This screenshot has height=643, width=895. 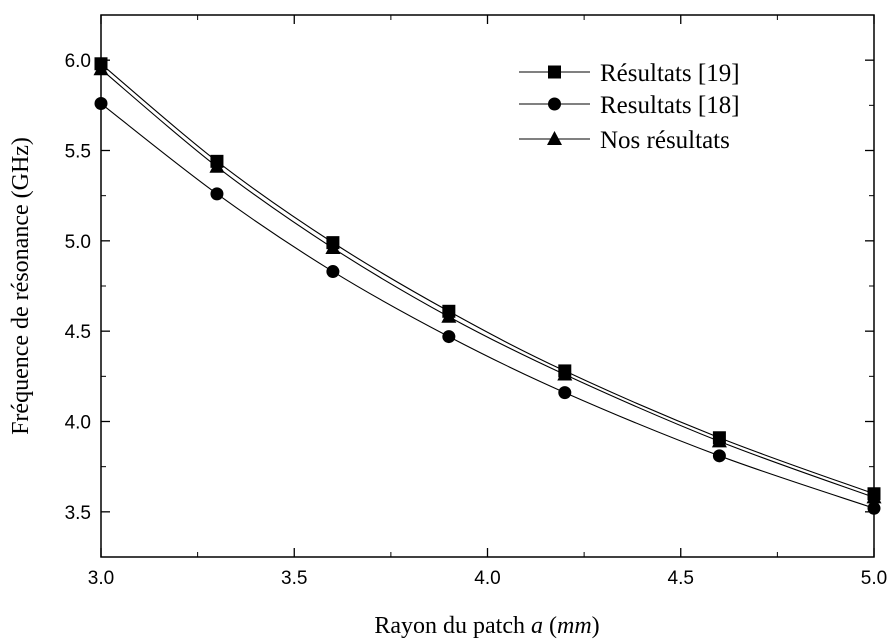 I want to click on y-tick-label: 5.5, so click(x=78, y=152).